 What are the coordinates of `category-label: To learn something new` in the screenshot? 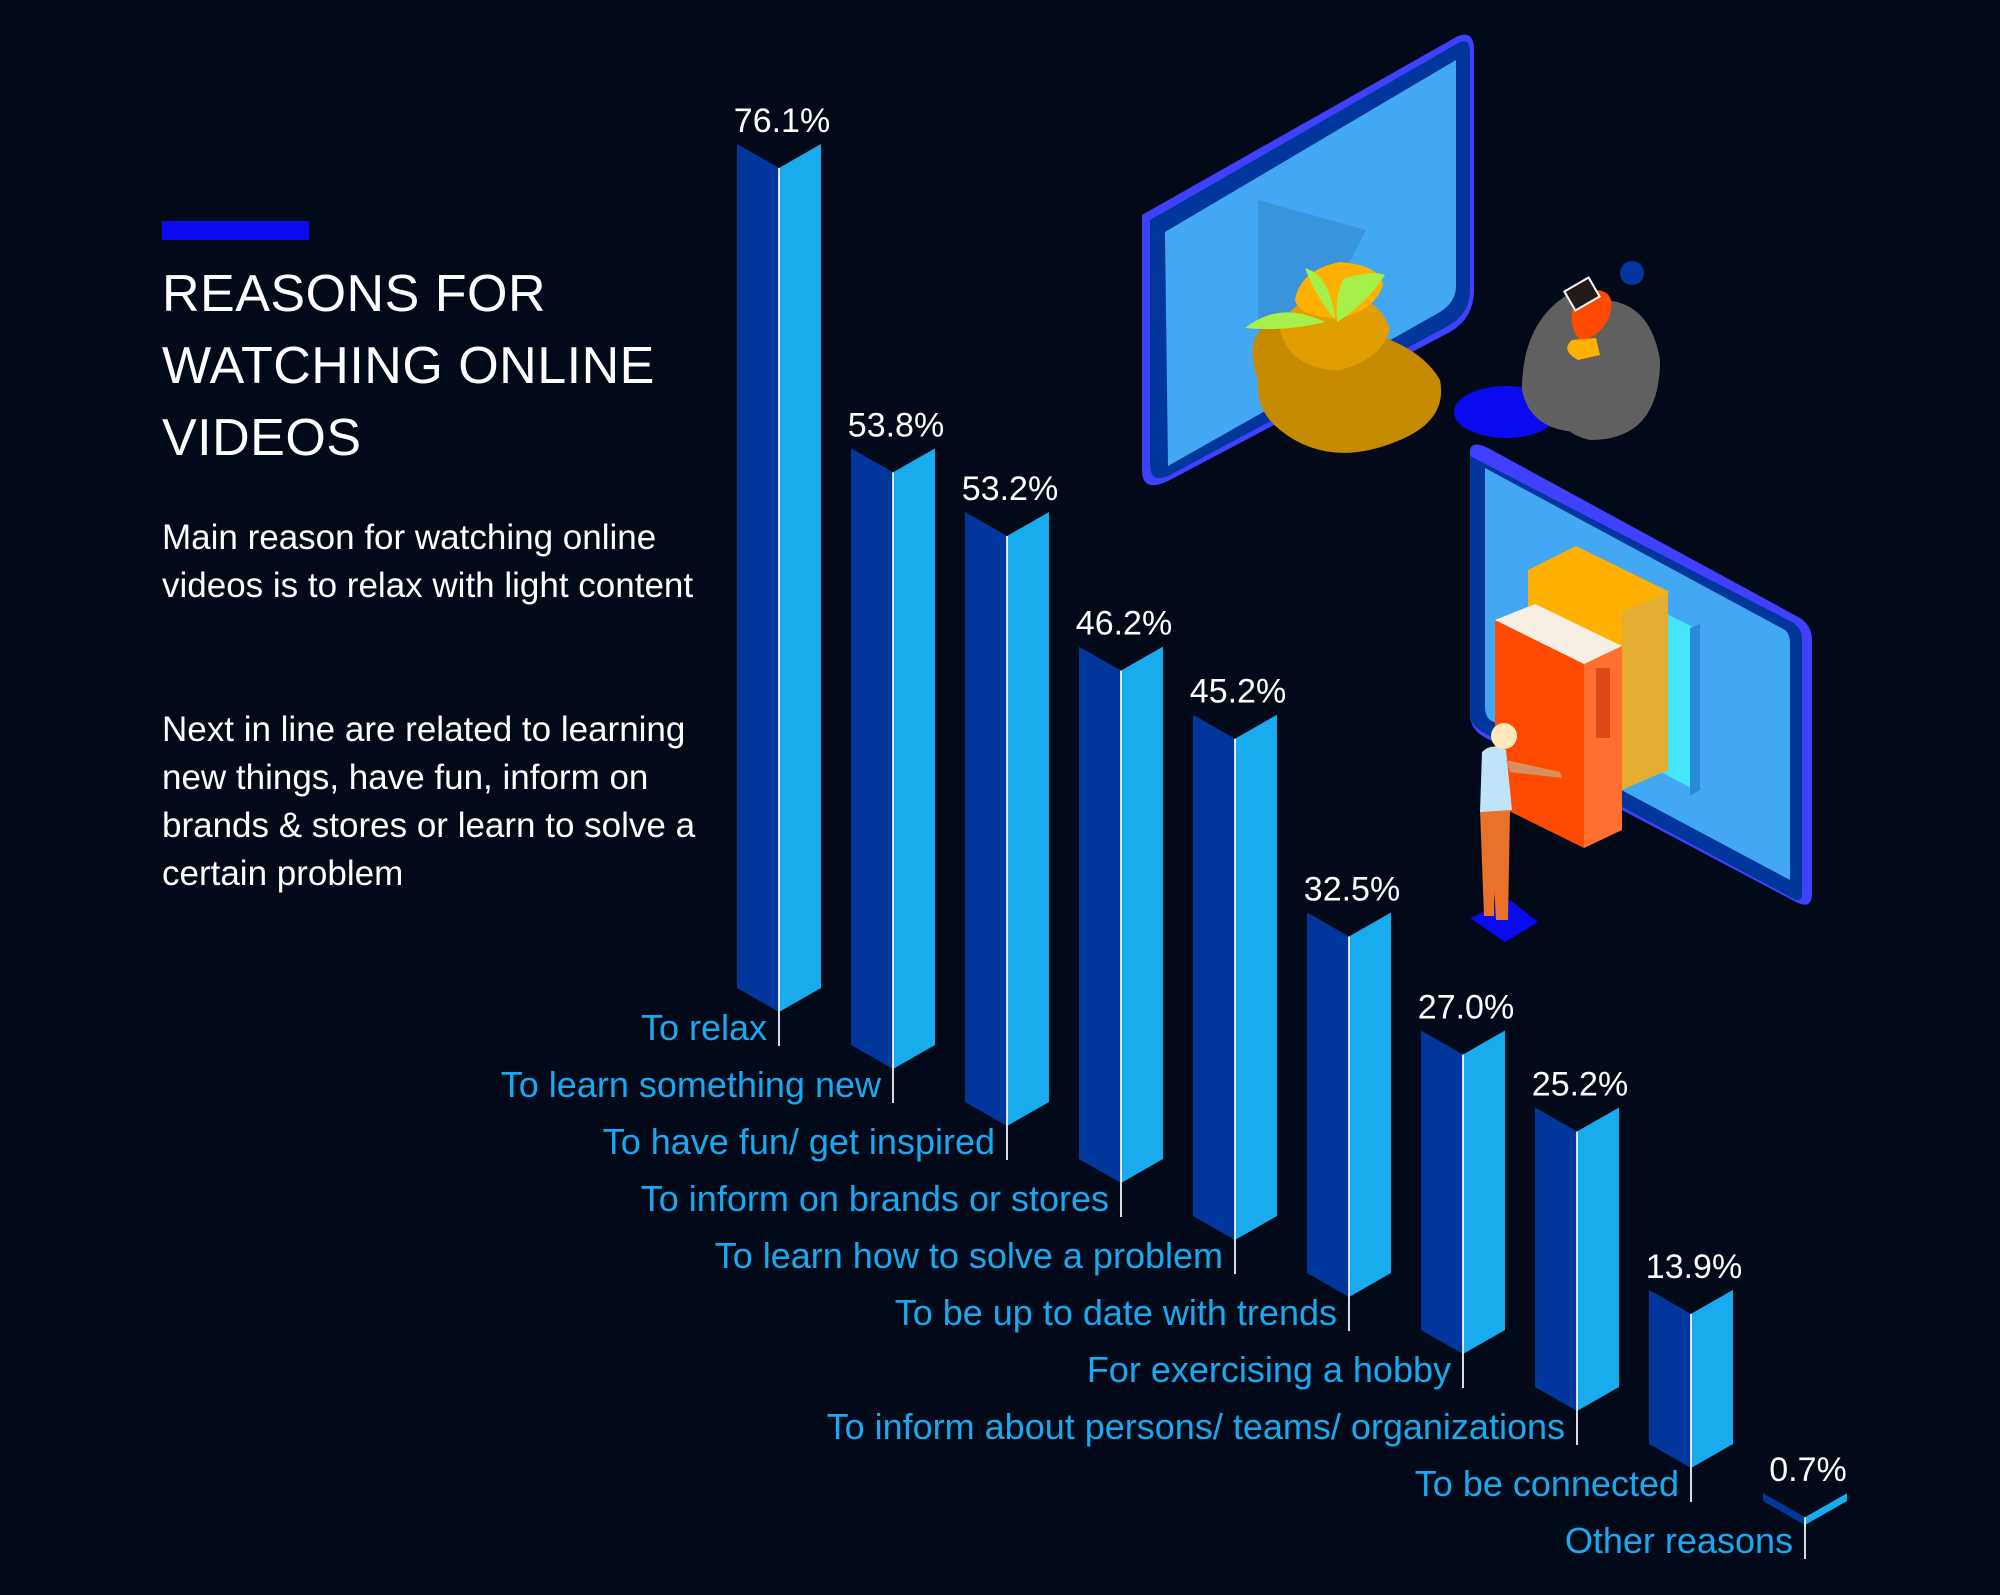 It's located at (691, 1084).